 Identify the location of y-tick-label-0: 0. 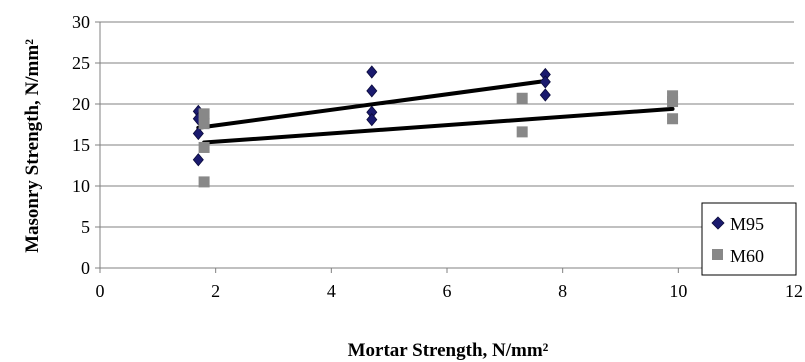
(85, 268).